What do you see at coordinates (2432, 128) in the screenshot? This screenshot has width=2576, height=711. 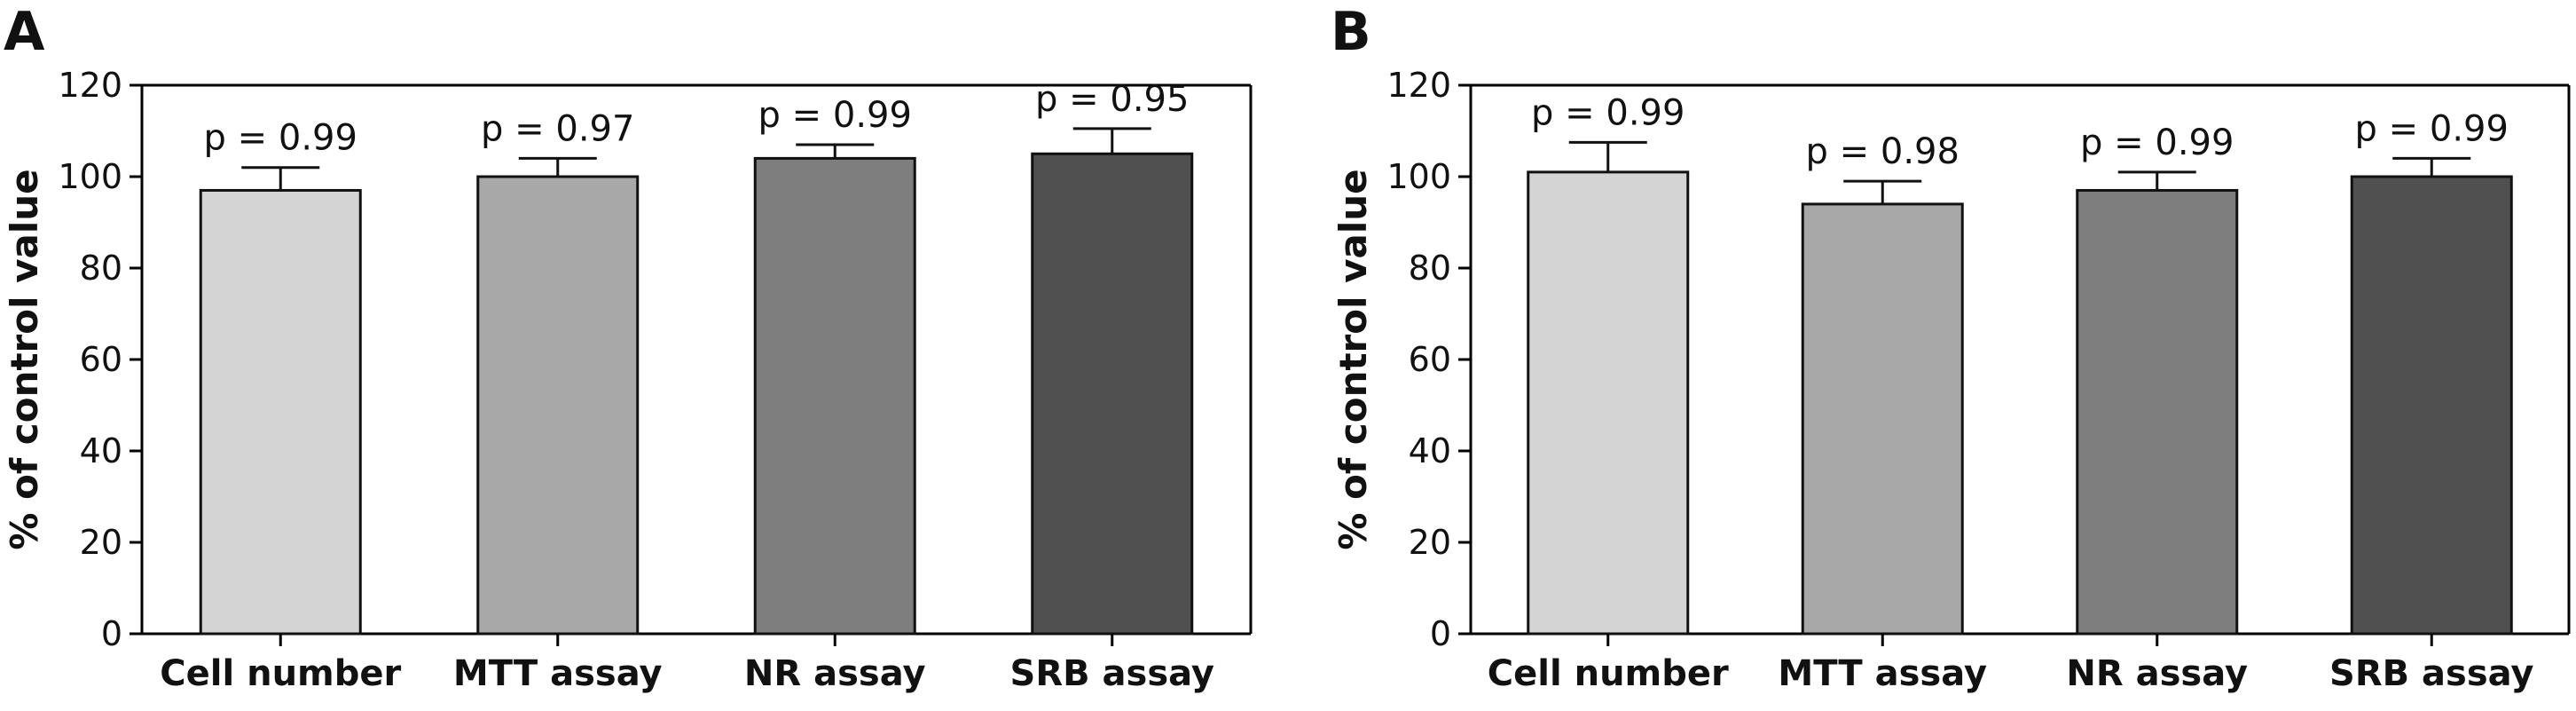 I see `panel-b-pvalue-3: p = 0.99` at bounding box center [2432, 128].